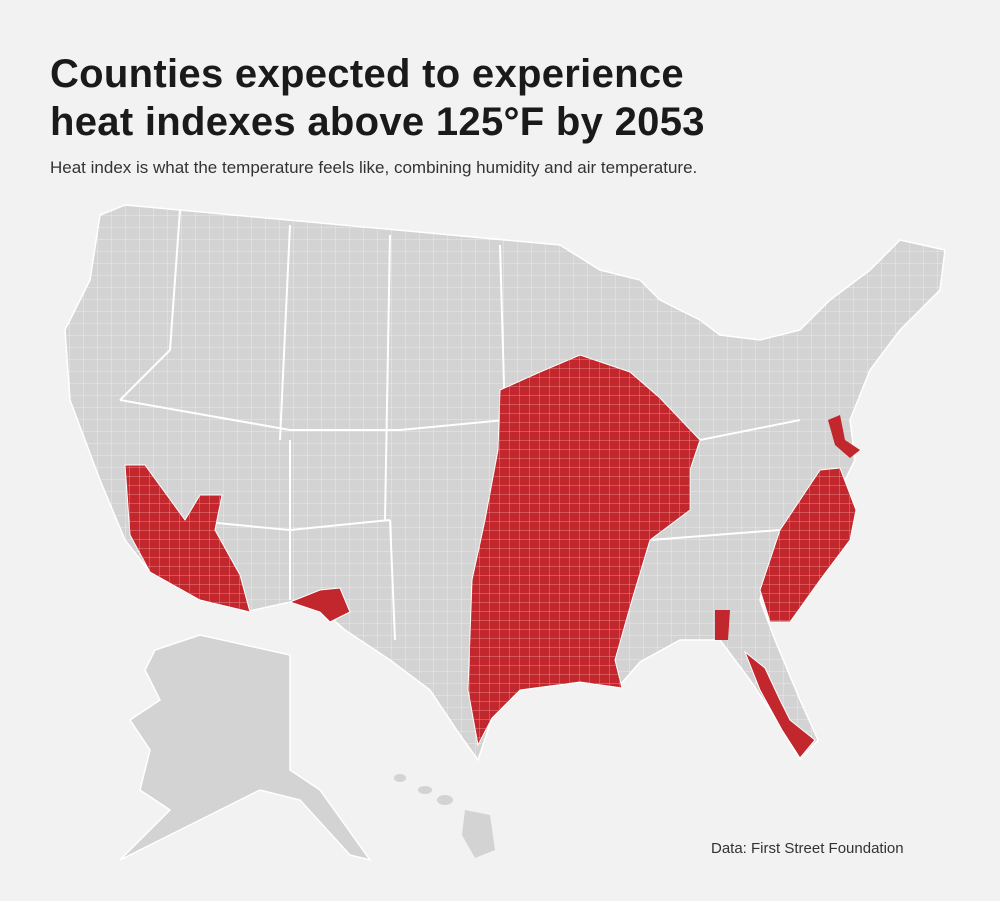 The width and height of the screenshot is (1000, 901). I want to click on source-credit: Data: First Street Foundation, so click(807, 848).